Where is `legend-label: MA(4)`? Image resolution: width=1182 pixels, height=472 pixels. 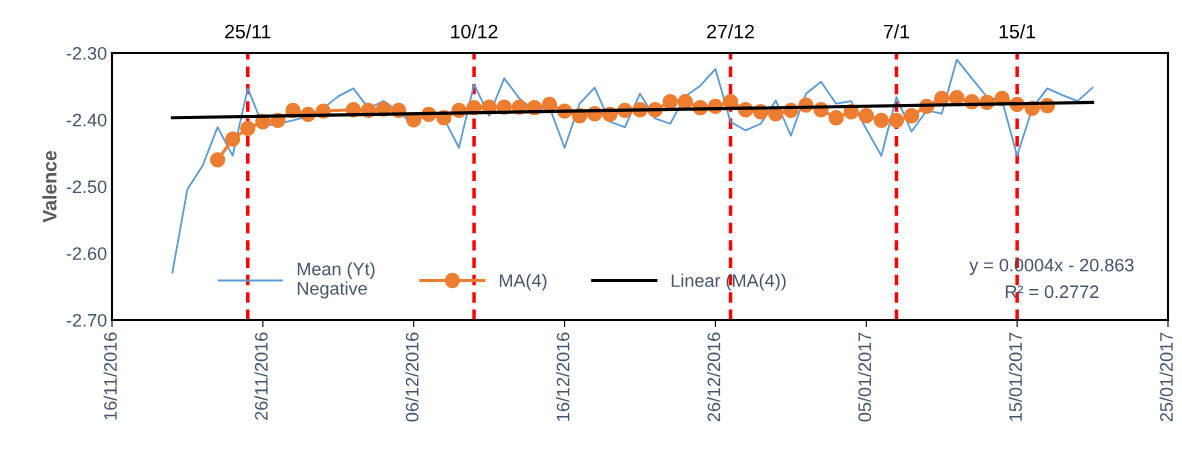
legend-label: MA(4) is located at coordinates (523, 282).